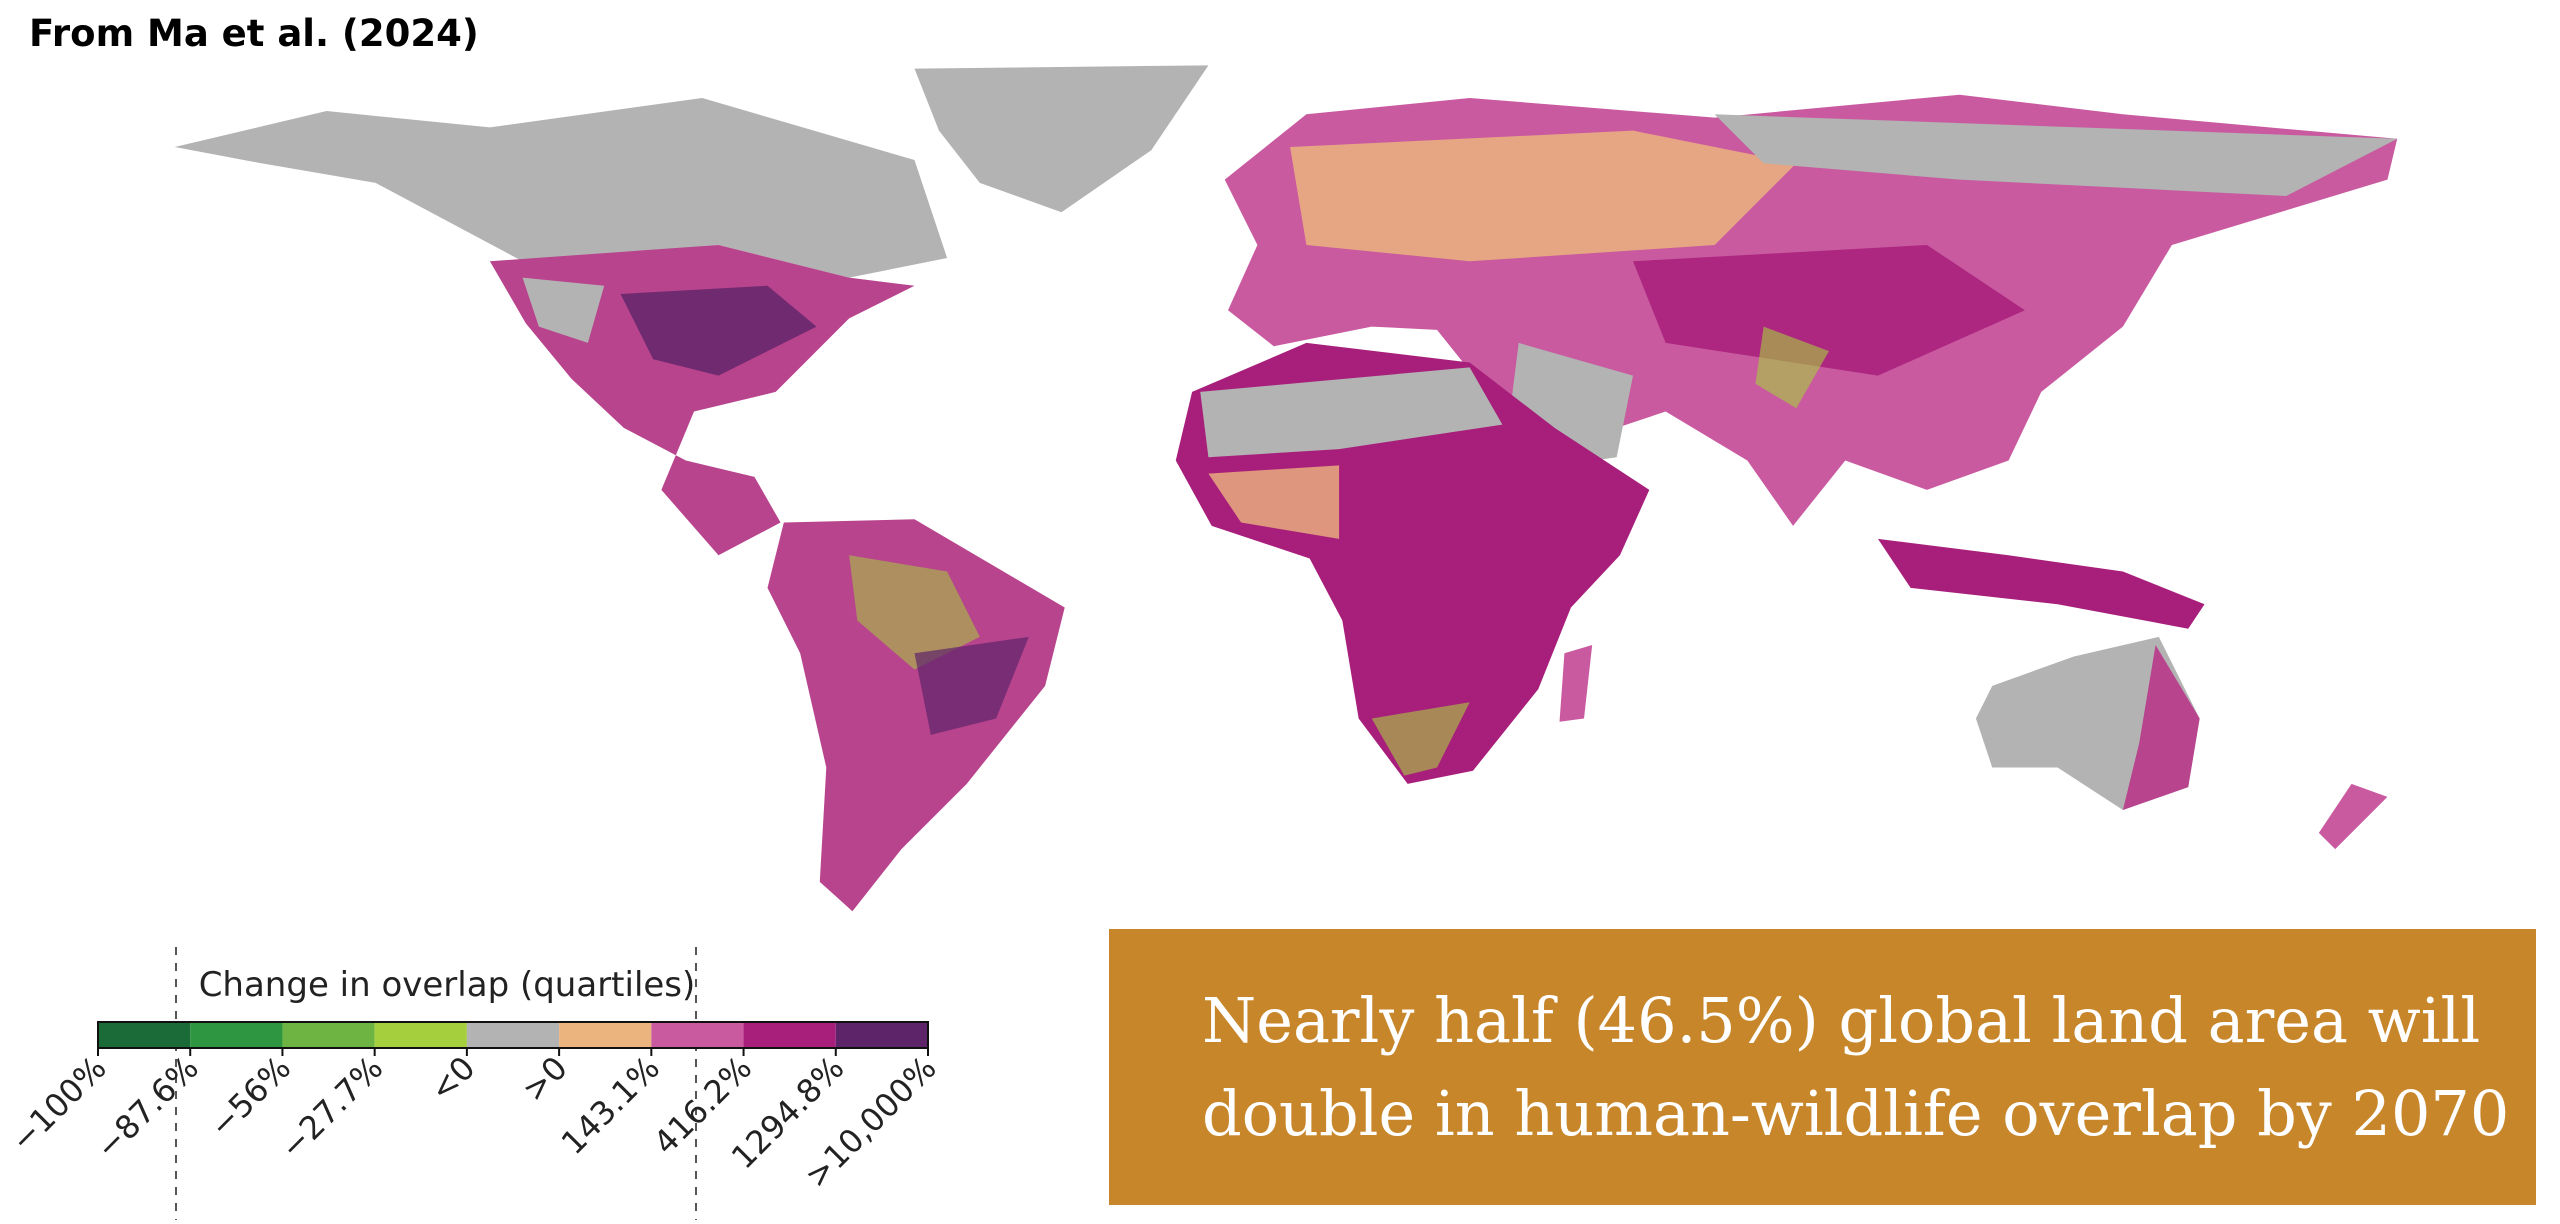  What do you see at coordinates (447, 985) in the screenshot?
I see `legend-title: Change in overlap (quartiles)` at bounding box center [447, 985].